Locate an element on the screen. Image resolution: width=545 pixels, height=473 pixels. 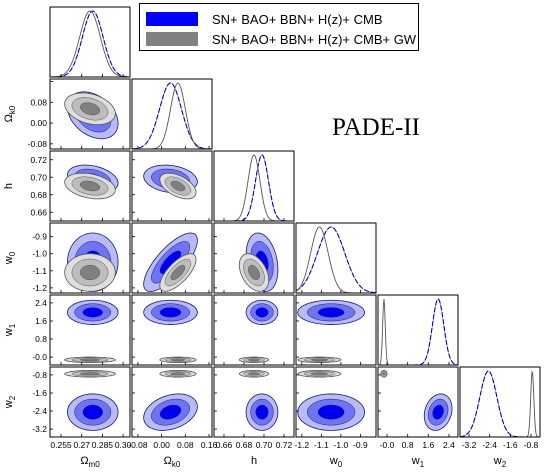
y-tick-label-w1: 2.4 is located at coordinates (41, 303).